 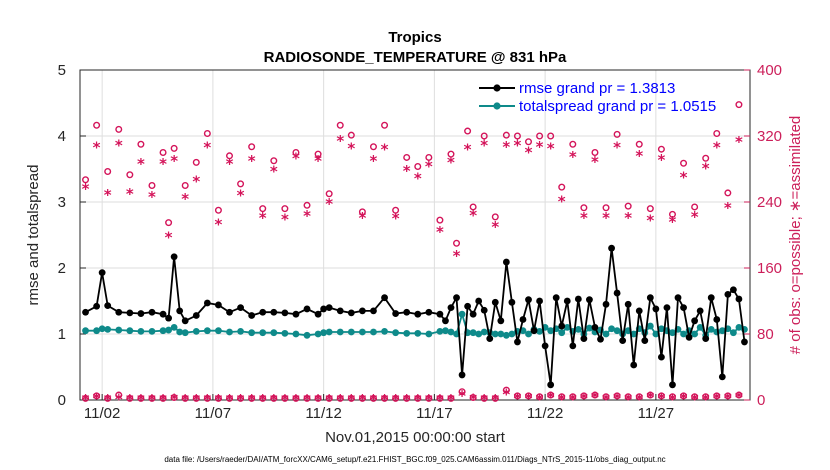 I want to click on x-tick-label: 11/17, so click(x=434, y=413).